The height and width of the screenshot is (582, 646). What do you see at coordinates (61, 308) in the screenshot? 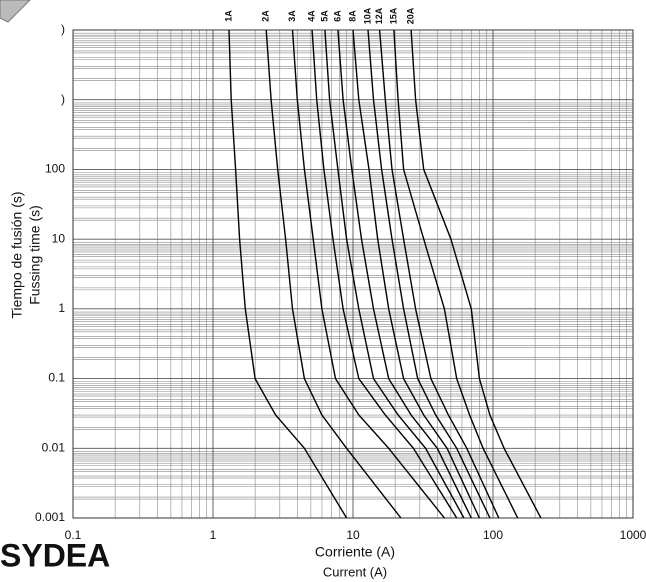
I see `y-tick-label: 1` at bounding box center [61, 308].